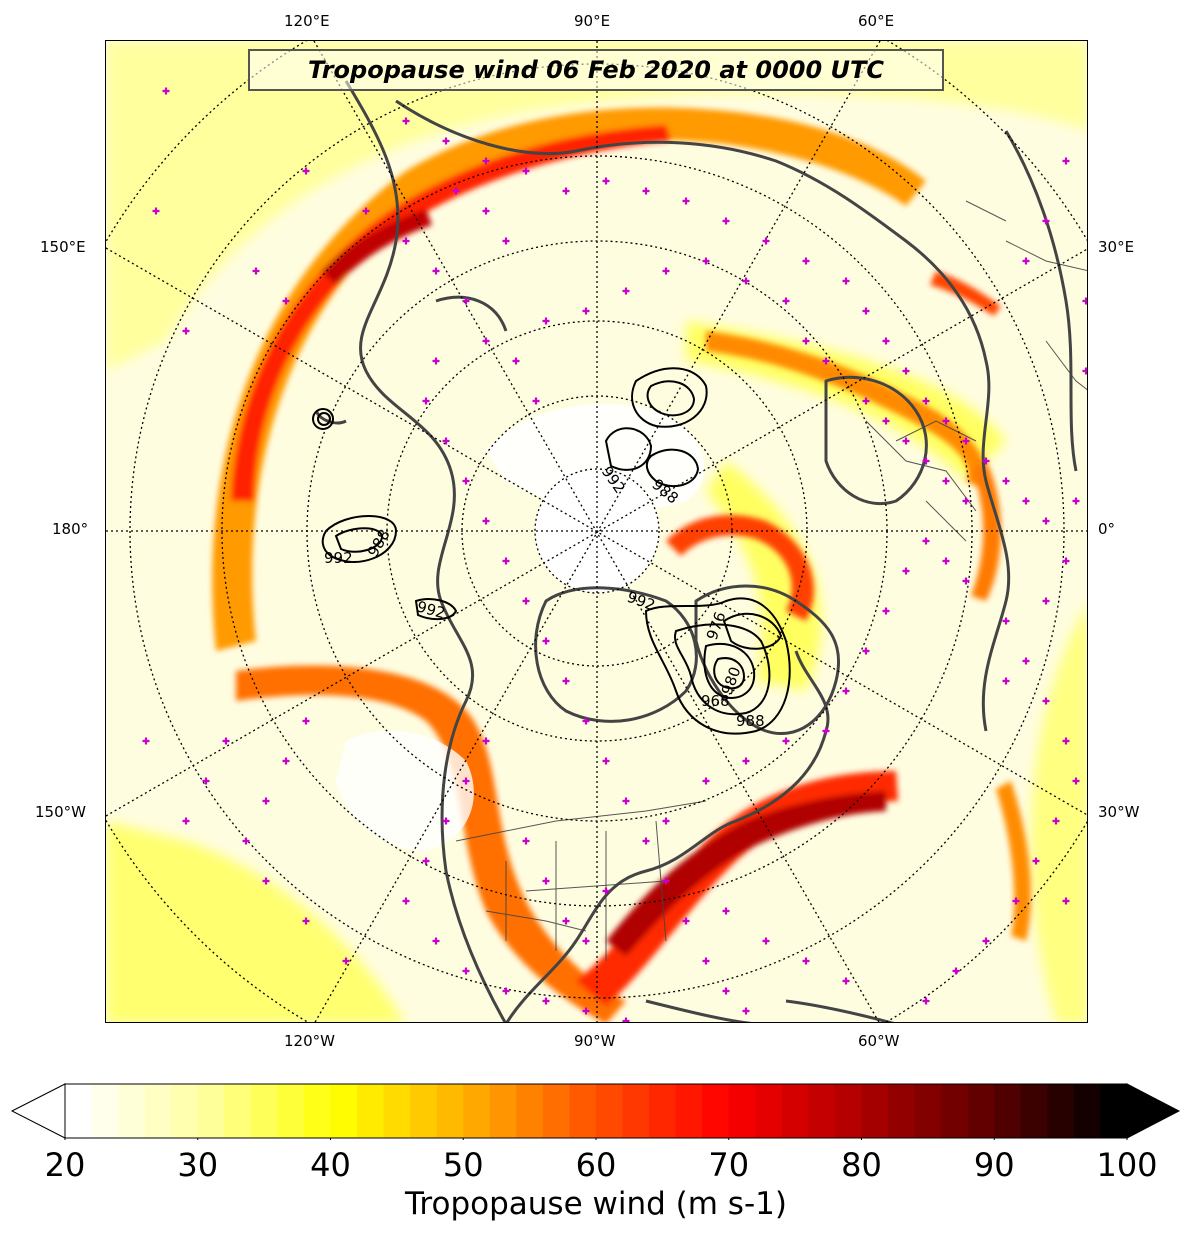 This screenshot has width=1192, height=1238. Describe the element at coordinates (592, 21) in the screenshot. I see `lon-label-top-2: 90°E` at that location.